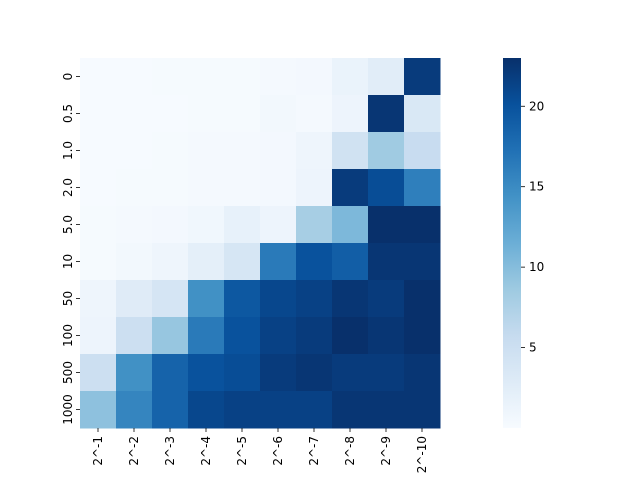  I want to click on x-tick-label: 2^-3, so click(170, 451).